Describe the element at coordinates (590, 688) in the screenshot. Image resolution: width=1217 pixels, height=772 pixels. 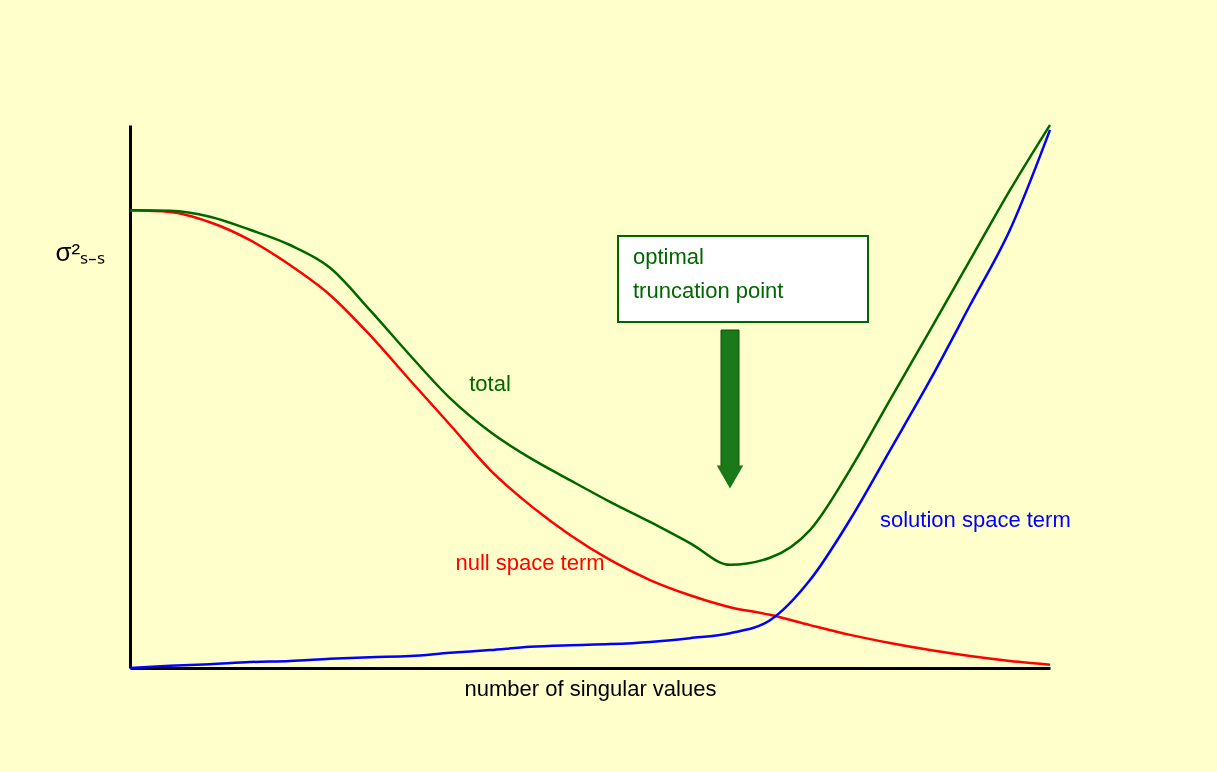
I see `x-axis-title: number of singular values` at that location.